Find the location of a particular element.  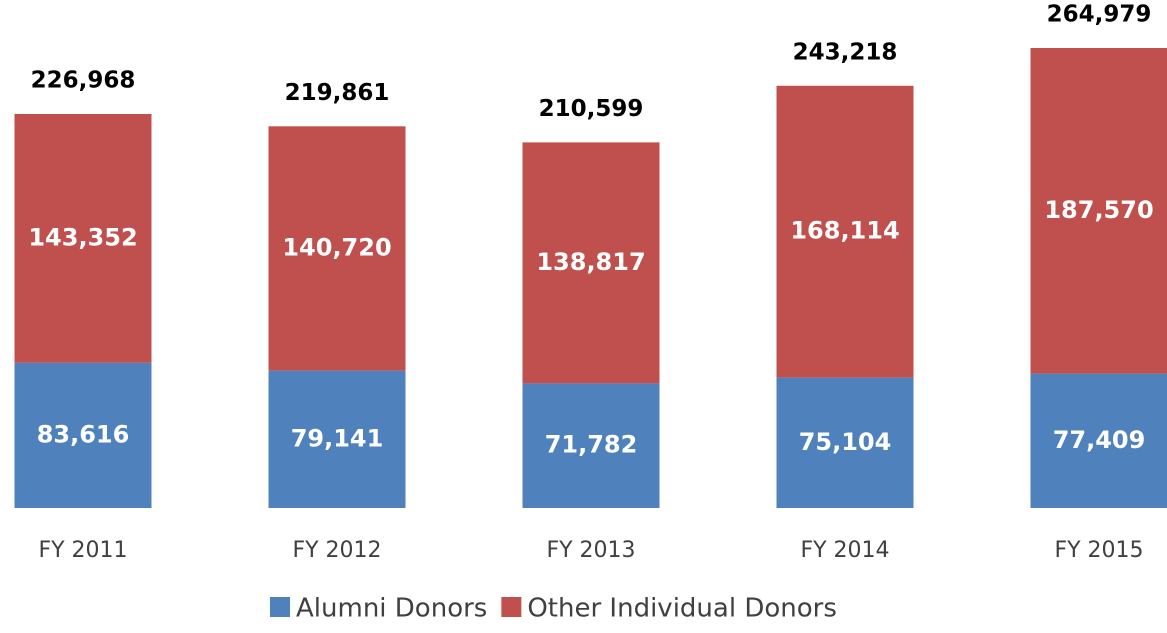

x-tick-label: FY 2011 is located at coordinates (82, 550).